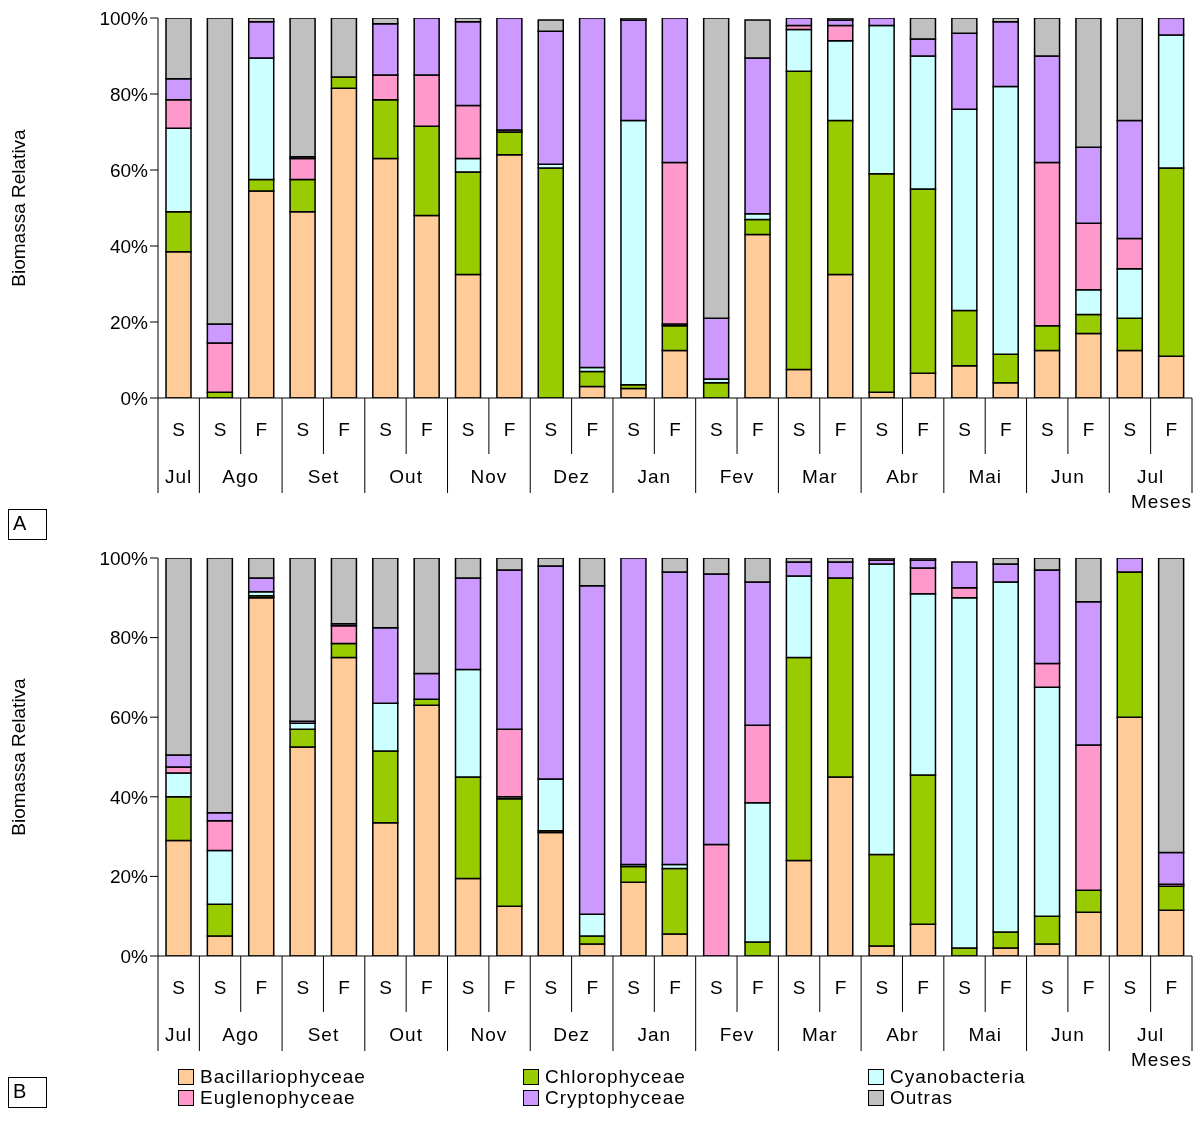  What do you see at coordinates (28, 1092) in the screenshot?
I see `text: B` at bounding box center [28, 1092].